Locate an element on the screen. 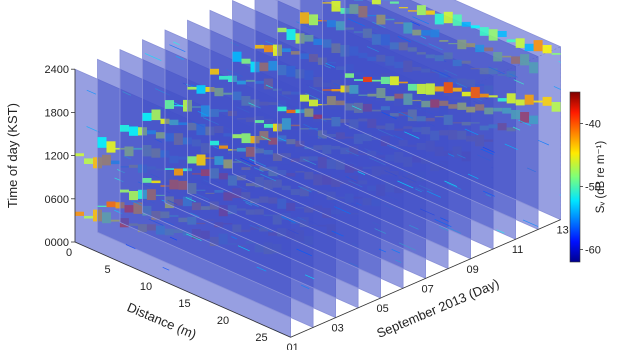  y-tick-label: 0600 is located at coordinates (57, 200).